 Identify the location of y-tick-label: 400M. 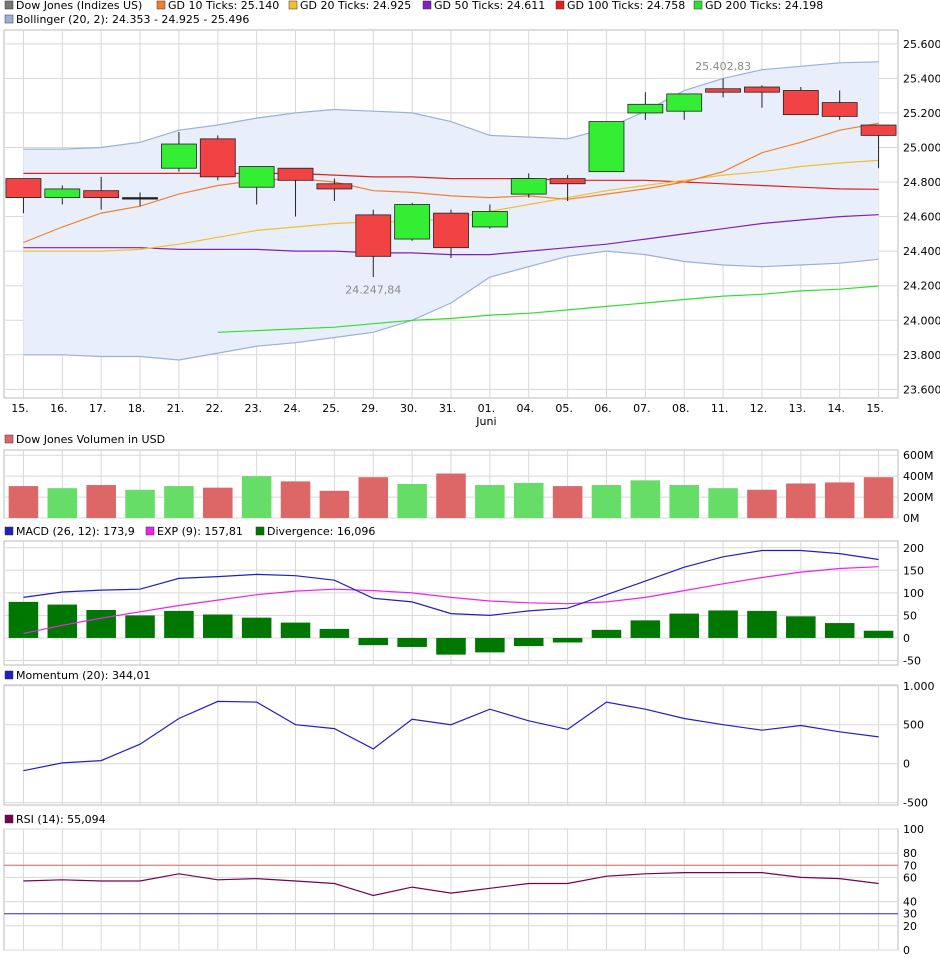
(918, 476).